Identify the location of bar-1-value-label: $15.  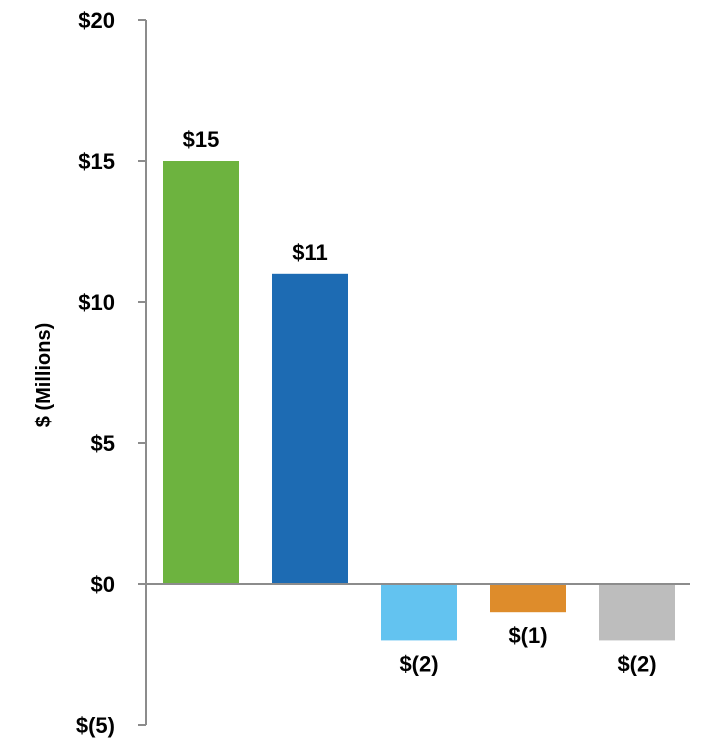
(201, 139).